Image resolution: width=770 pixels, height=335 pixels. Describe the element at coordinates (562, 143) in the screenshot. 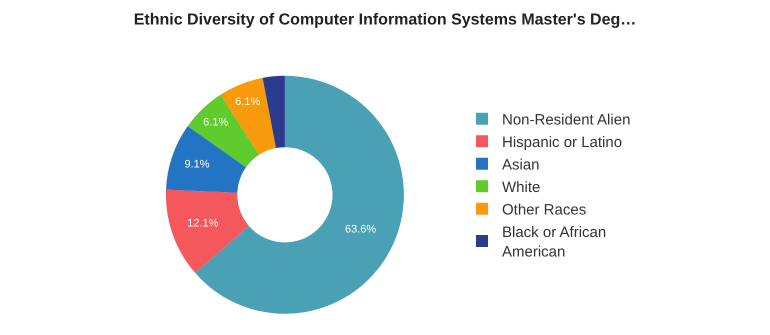

I see `legend-label: Hispanic or Latino` at that location.